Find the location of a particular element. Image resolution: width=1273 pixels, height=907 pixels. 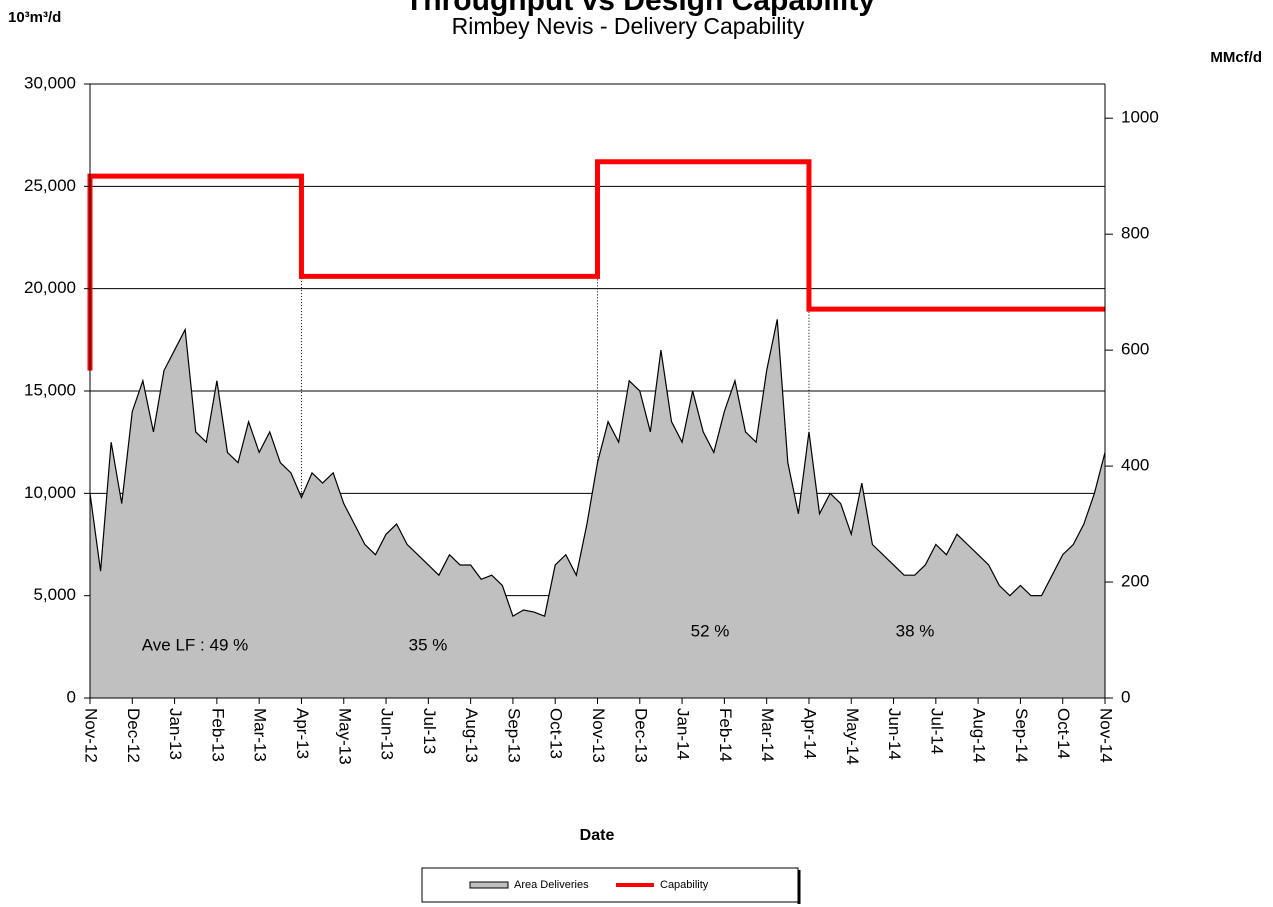

legend: Area Deliveries Capability is located at coordinates (589, 885).